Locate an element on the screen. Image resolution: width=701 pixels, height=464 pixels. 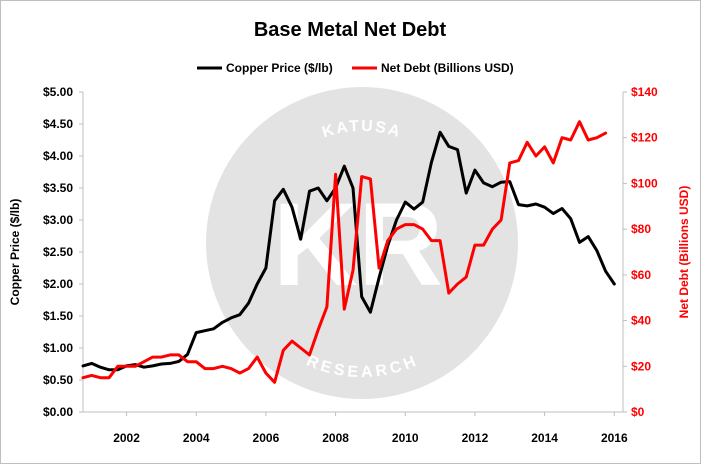
left-tick-label: $1.00 is located at coordinates (58, 348).